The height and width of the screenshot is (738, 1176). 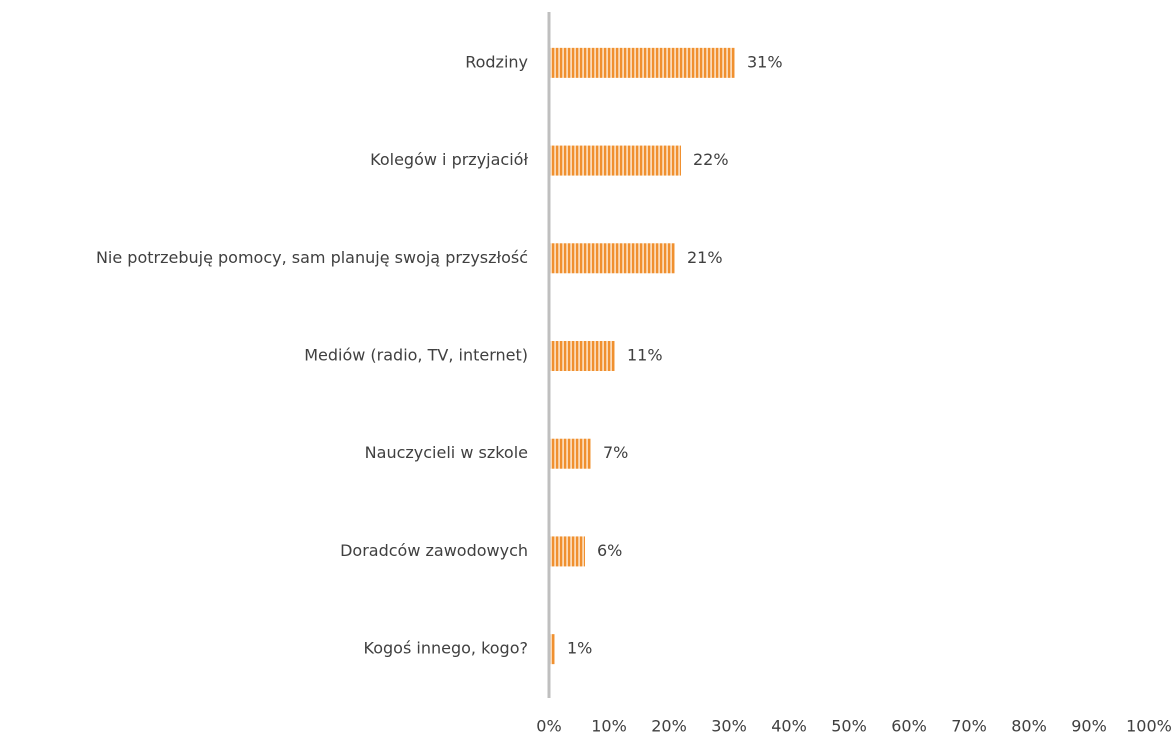 I want to click on y-tick-label: Rodziny, so click(x=496, y=61).